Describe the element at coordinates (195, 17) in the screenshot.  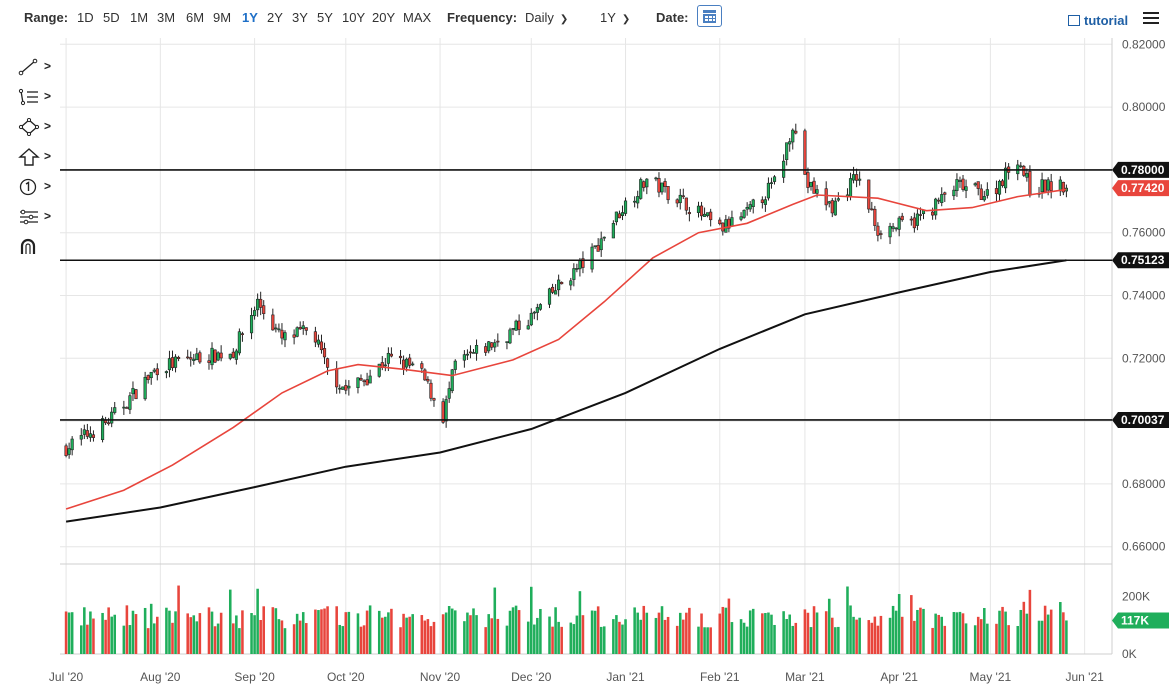
I see `range-6m-button: 6M` at that location.